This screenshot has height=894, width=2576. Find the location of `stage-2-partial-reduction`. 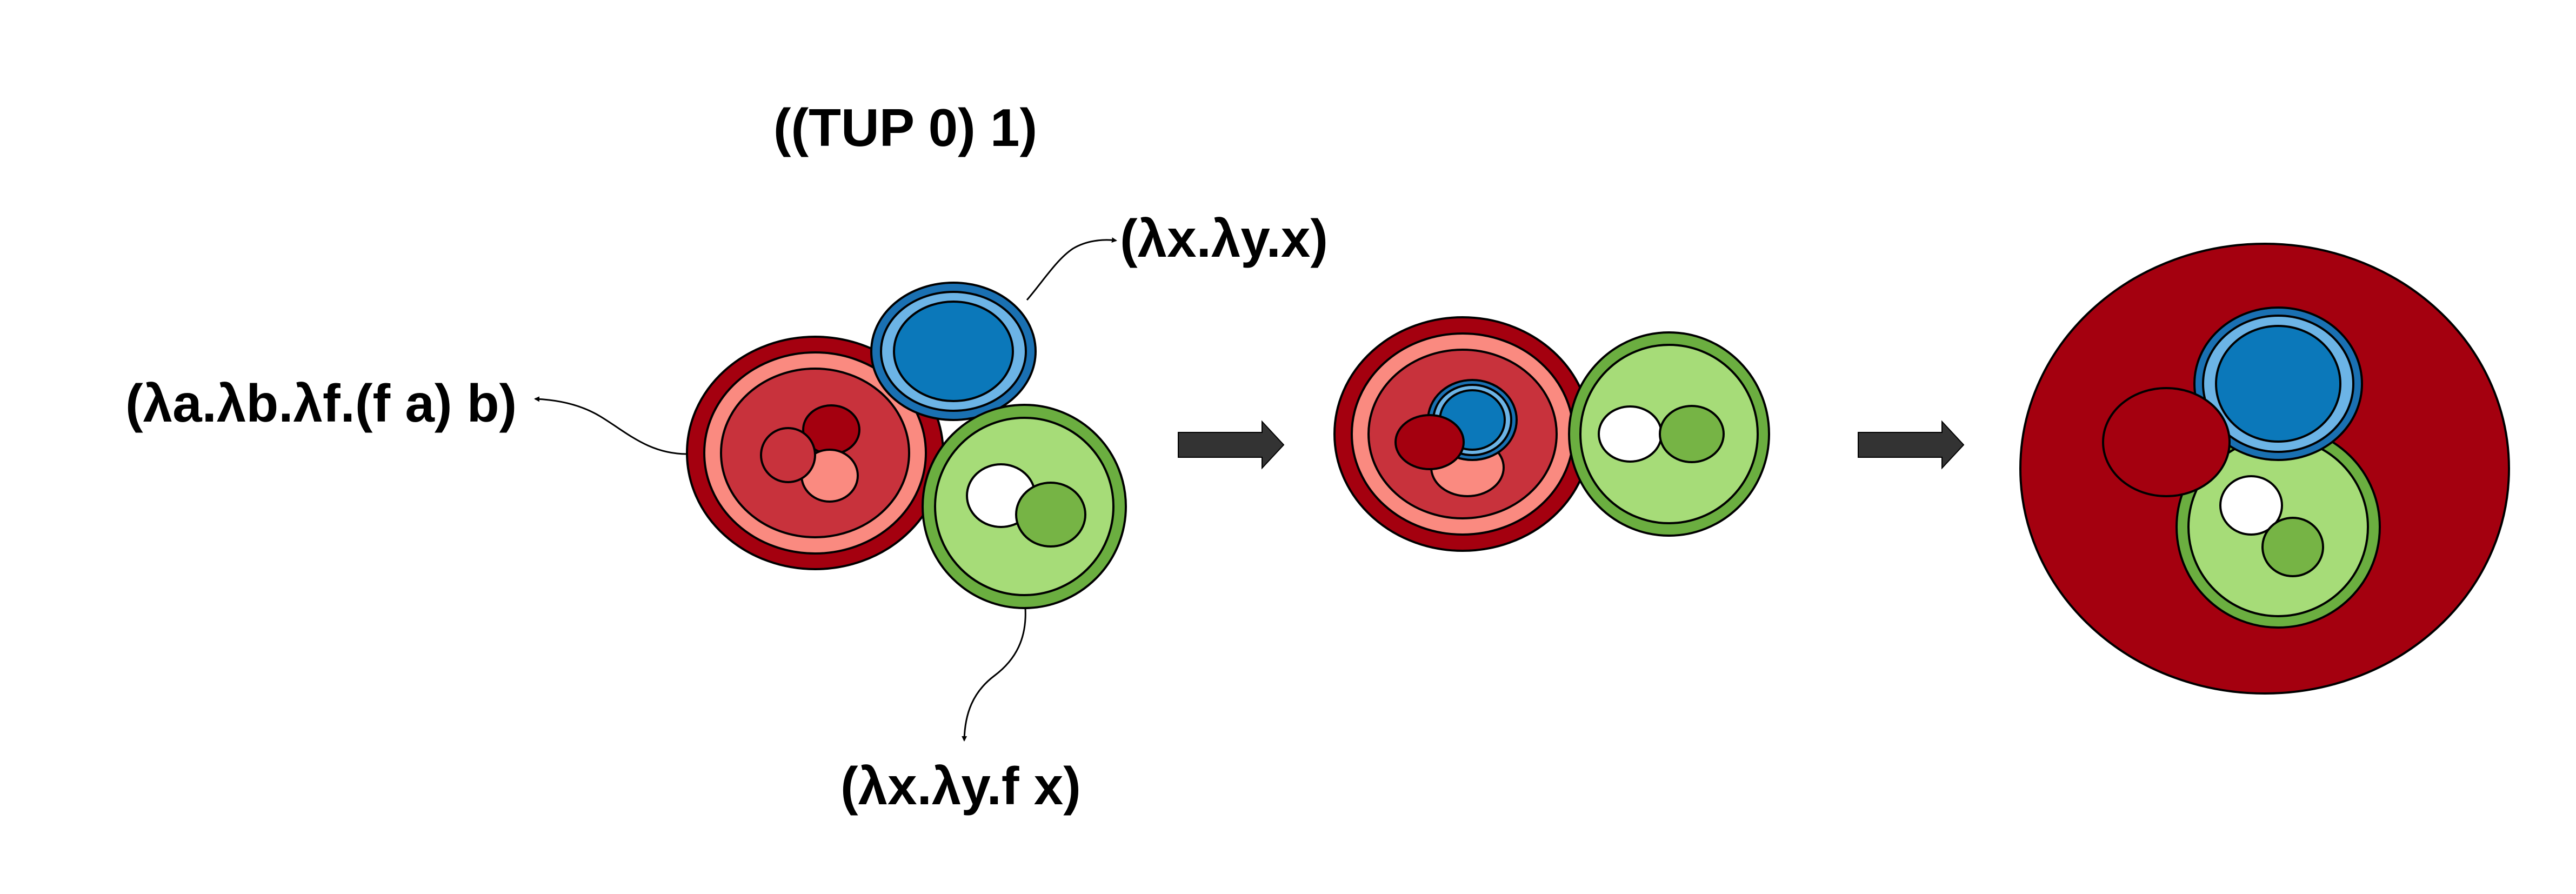

stage-2-partial-reduction is located at coordinates (1552, 434).